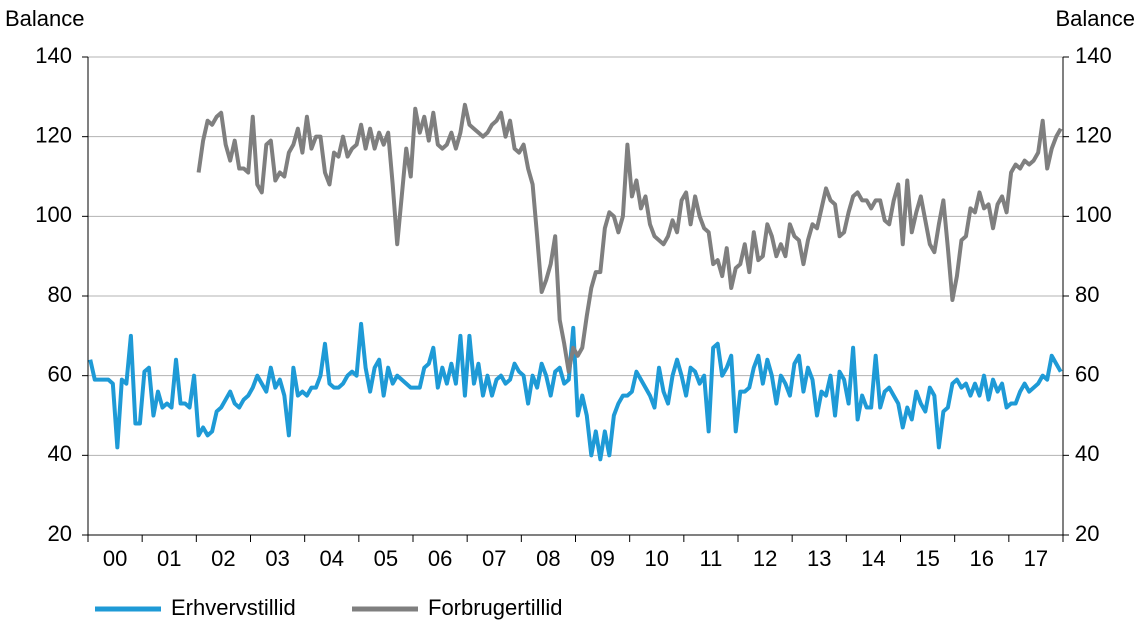  What do you see at coordinates (386, 558) in the screenshot?
I see `x-tick-label: 05` at bounding box center [386, 558].